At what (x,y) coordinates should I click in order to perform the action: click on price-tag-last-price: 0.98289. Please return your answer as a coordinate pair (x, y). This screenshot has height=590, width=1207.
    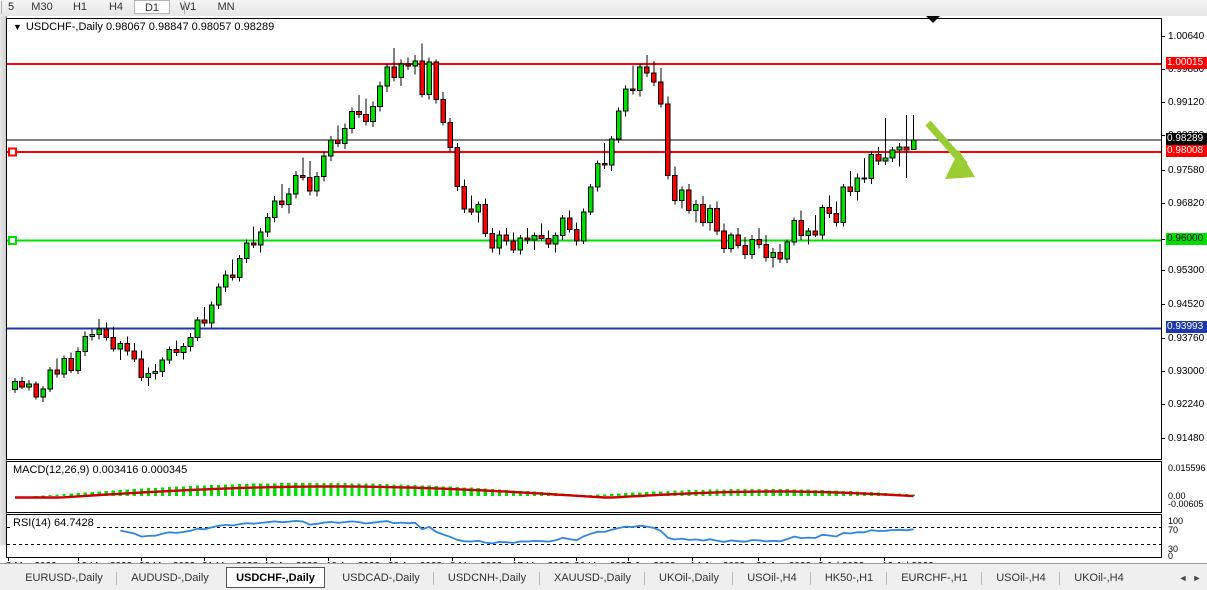
    Looking at the image, I should click on (1186, 138).